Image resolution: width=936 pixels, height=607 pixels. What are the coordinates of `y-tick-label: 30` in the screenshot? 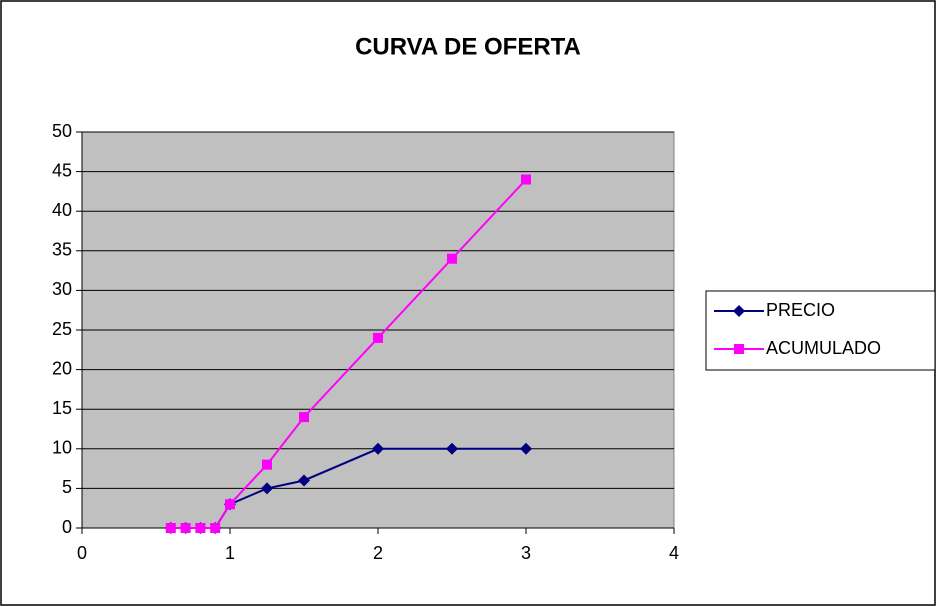 It's located at (62, 289).